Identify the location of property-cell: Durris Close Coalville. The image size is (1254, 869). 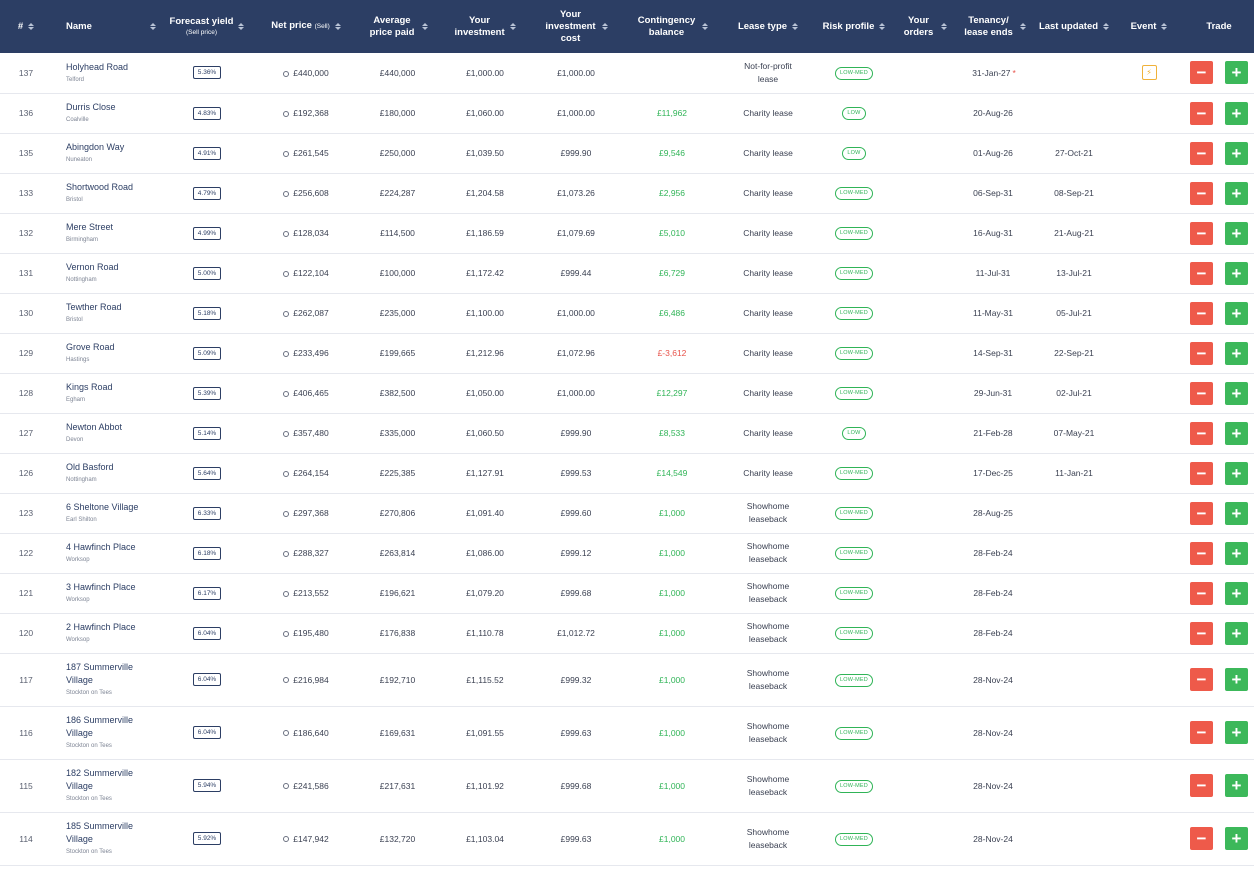
(104, 113).